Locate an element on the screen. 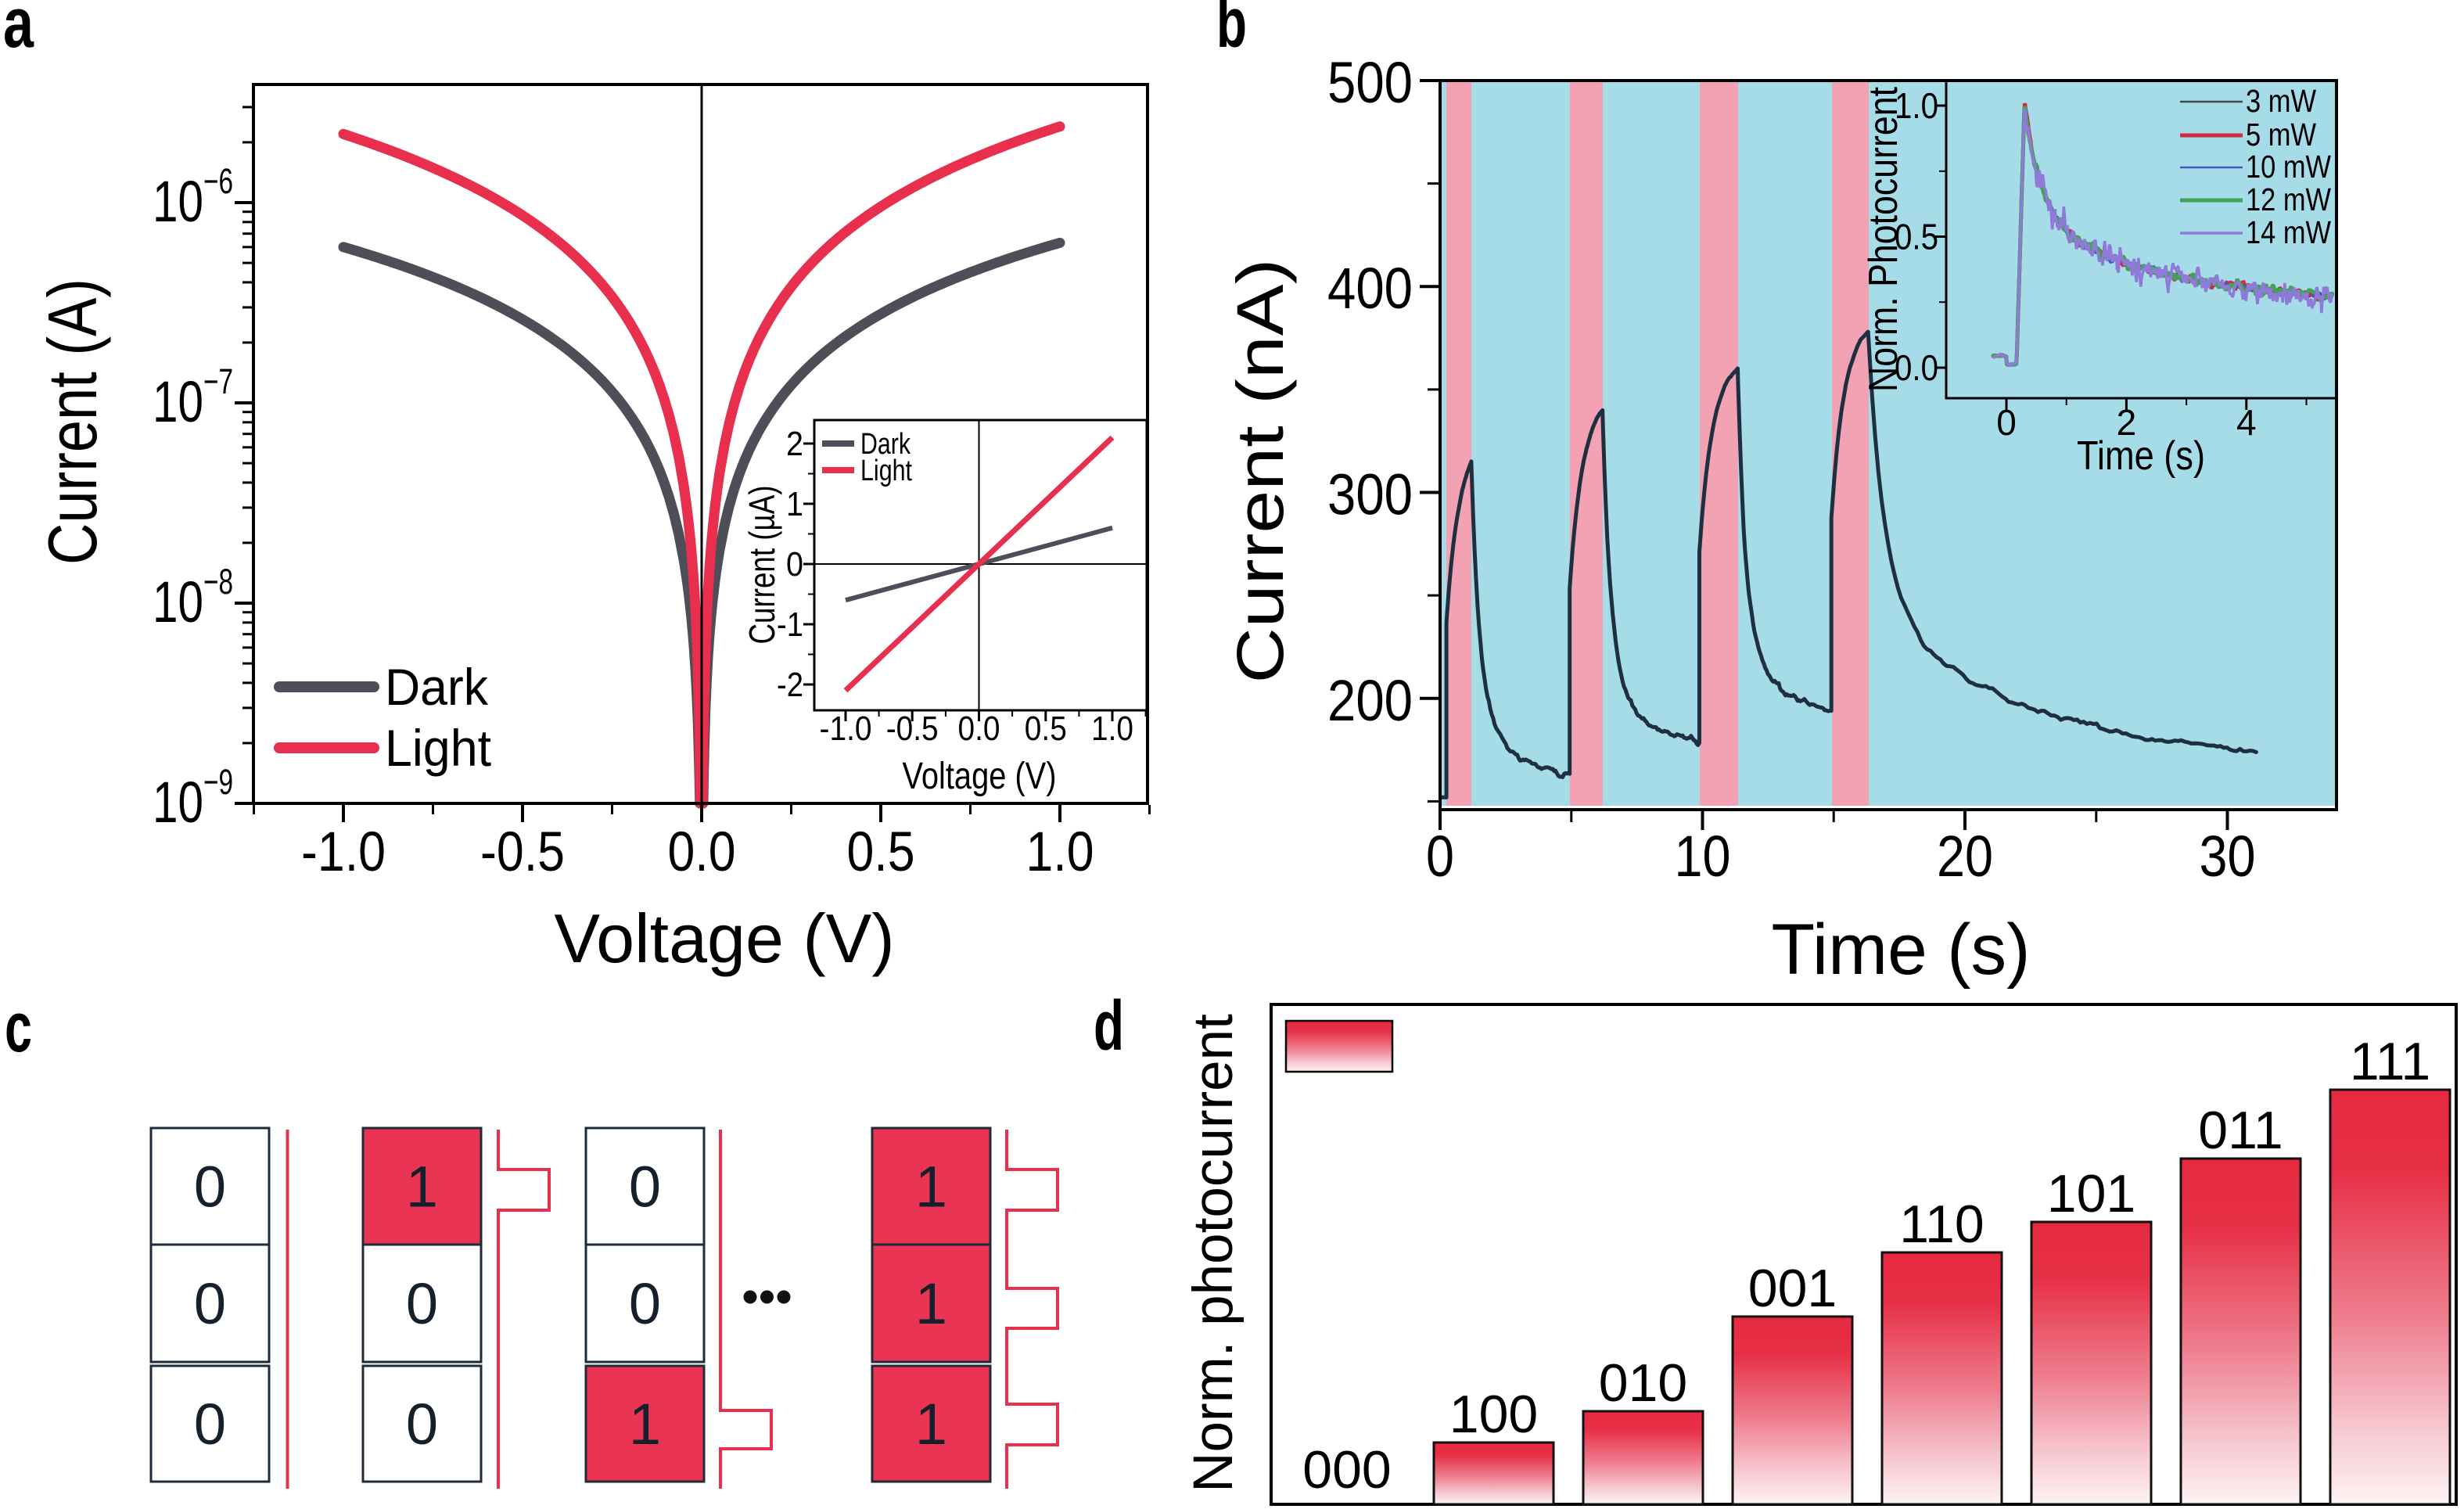  svg-text: 110 is located at coordinates (1941, 1225).